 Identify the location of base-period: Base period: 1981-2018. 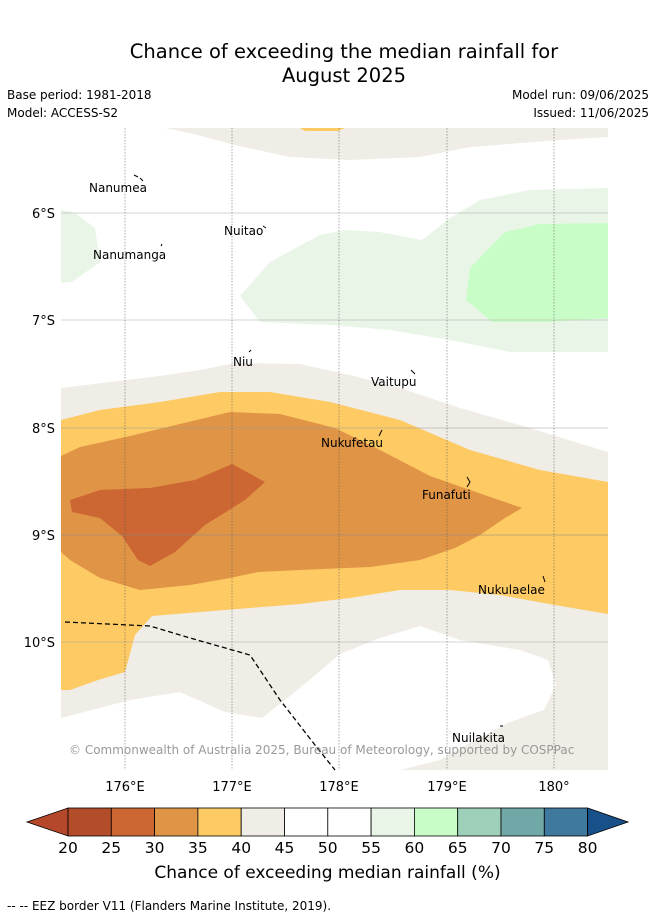
(79, 95).